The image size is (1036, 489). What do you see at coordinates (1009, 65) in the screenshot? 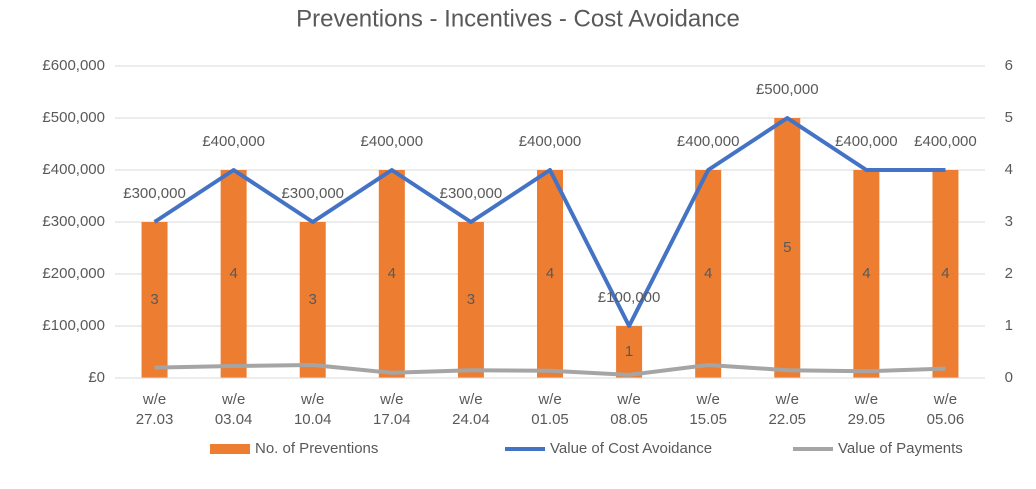
I see `y2-tick-label: 6` at bounding box center [1009, 65].